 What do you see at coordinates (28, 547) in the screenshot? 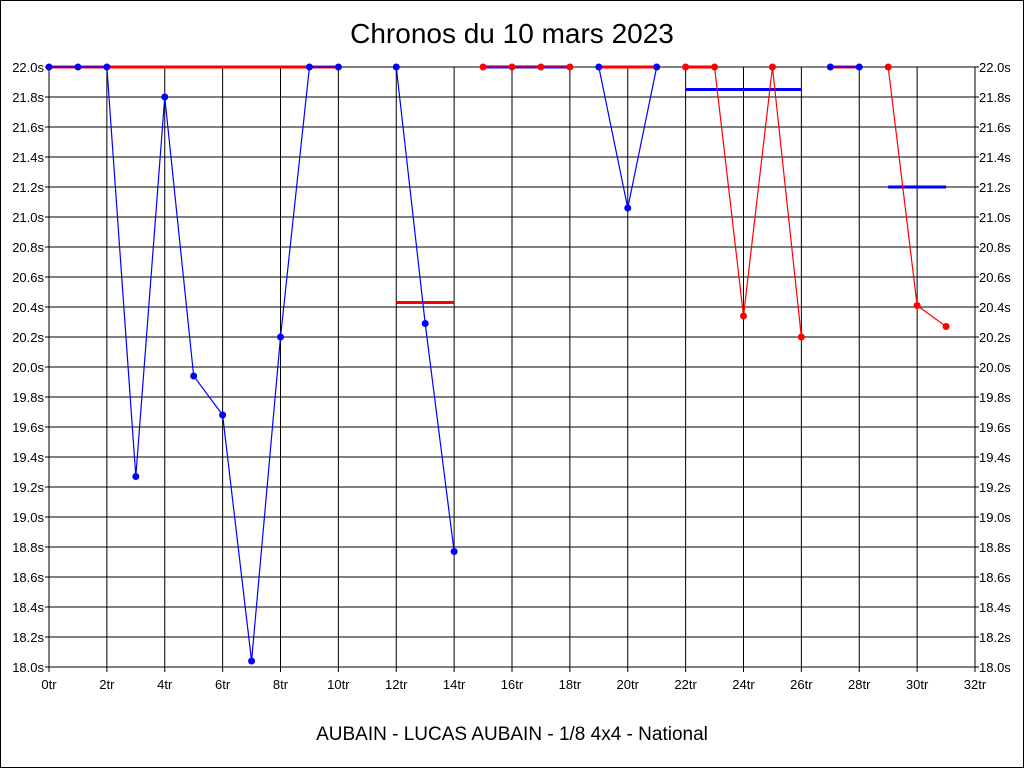
I see `y-tick-label-left: 18.8s` at bounding box center [28, 547].